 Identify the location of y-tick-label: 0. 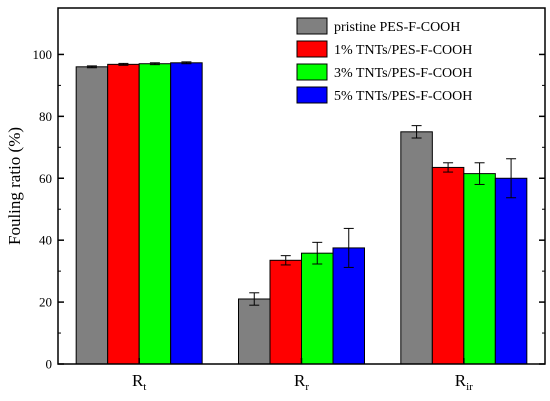
(49, 364).